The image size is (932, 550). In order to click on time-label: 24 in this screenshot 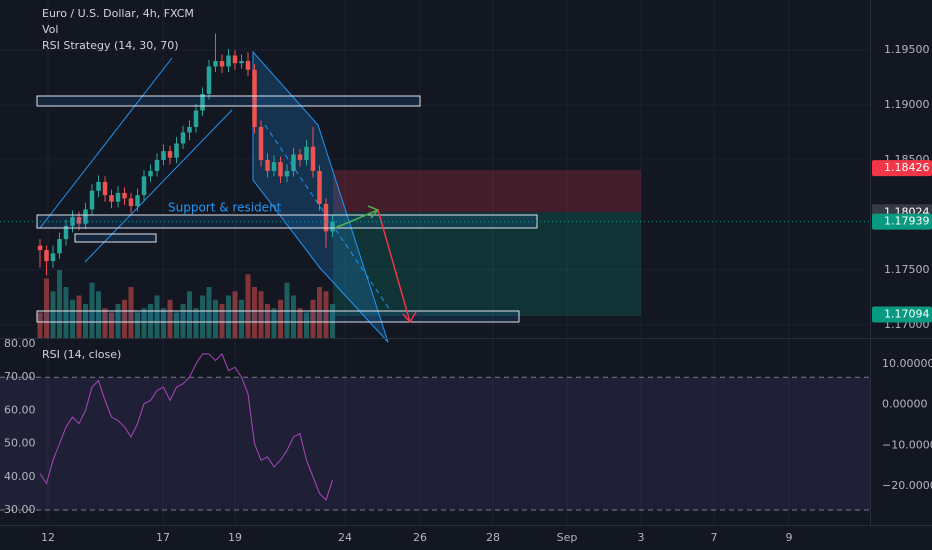, I will do `click(345, 537)`.